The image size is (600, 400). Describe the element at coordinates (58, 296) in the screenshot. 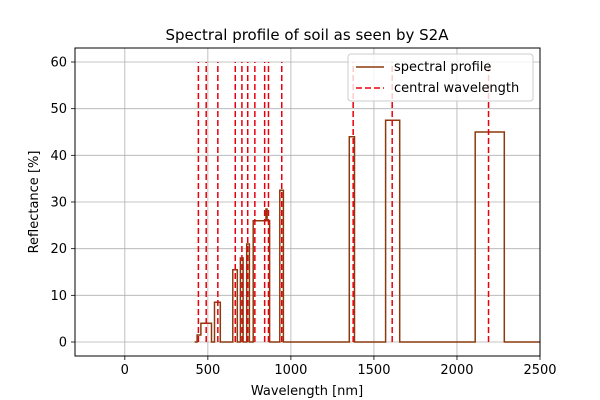

I see `y-tick-label: 10` at that location.